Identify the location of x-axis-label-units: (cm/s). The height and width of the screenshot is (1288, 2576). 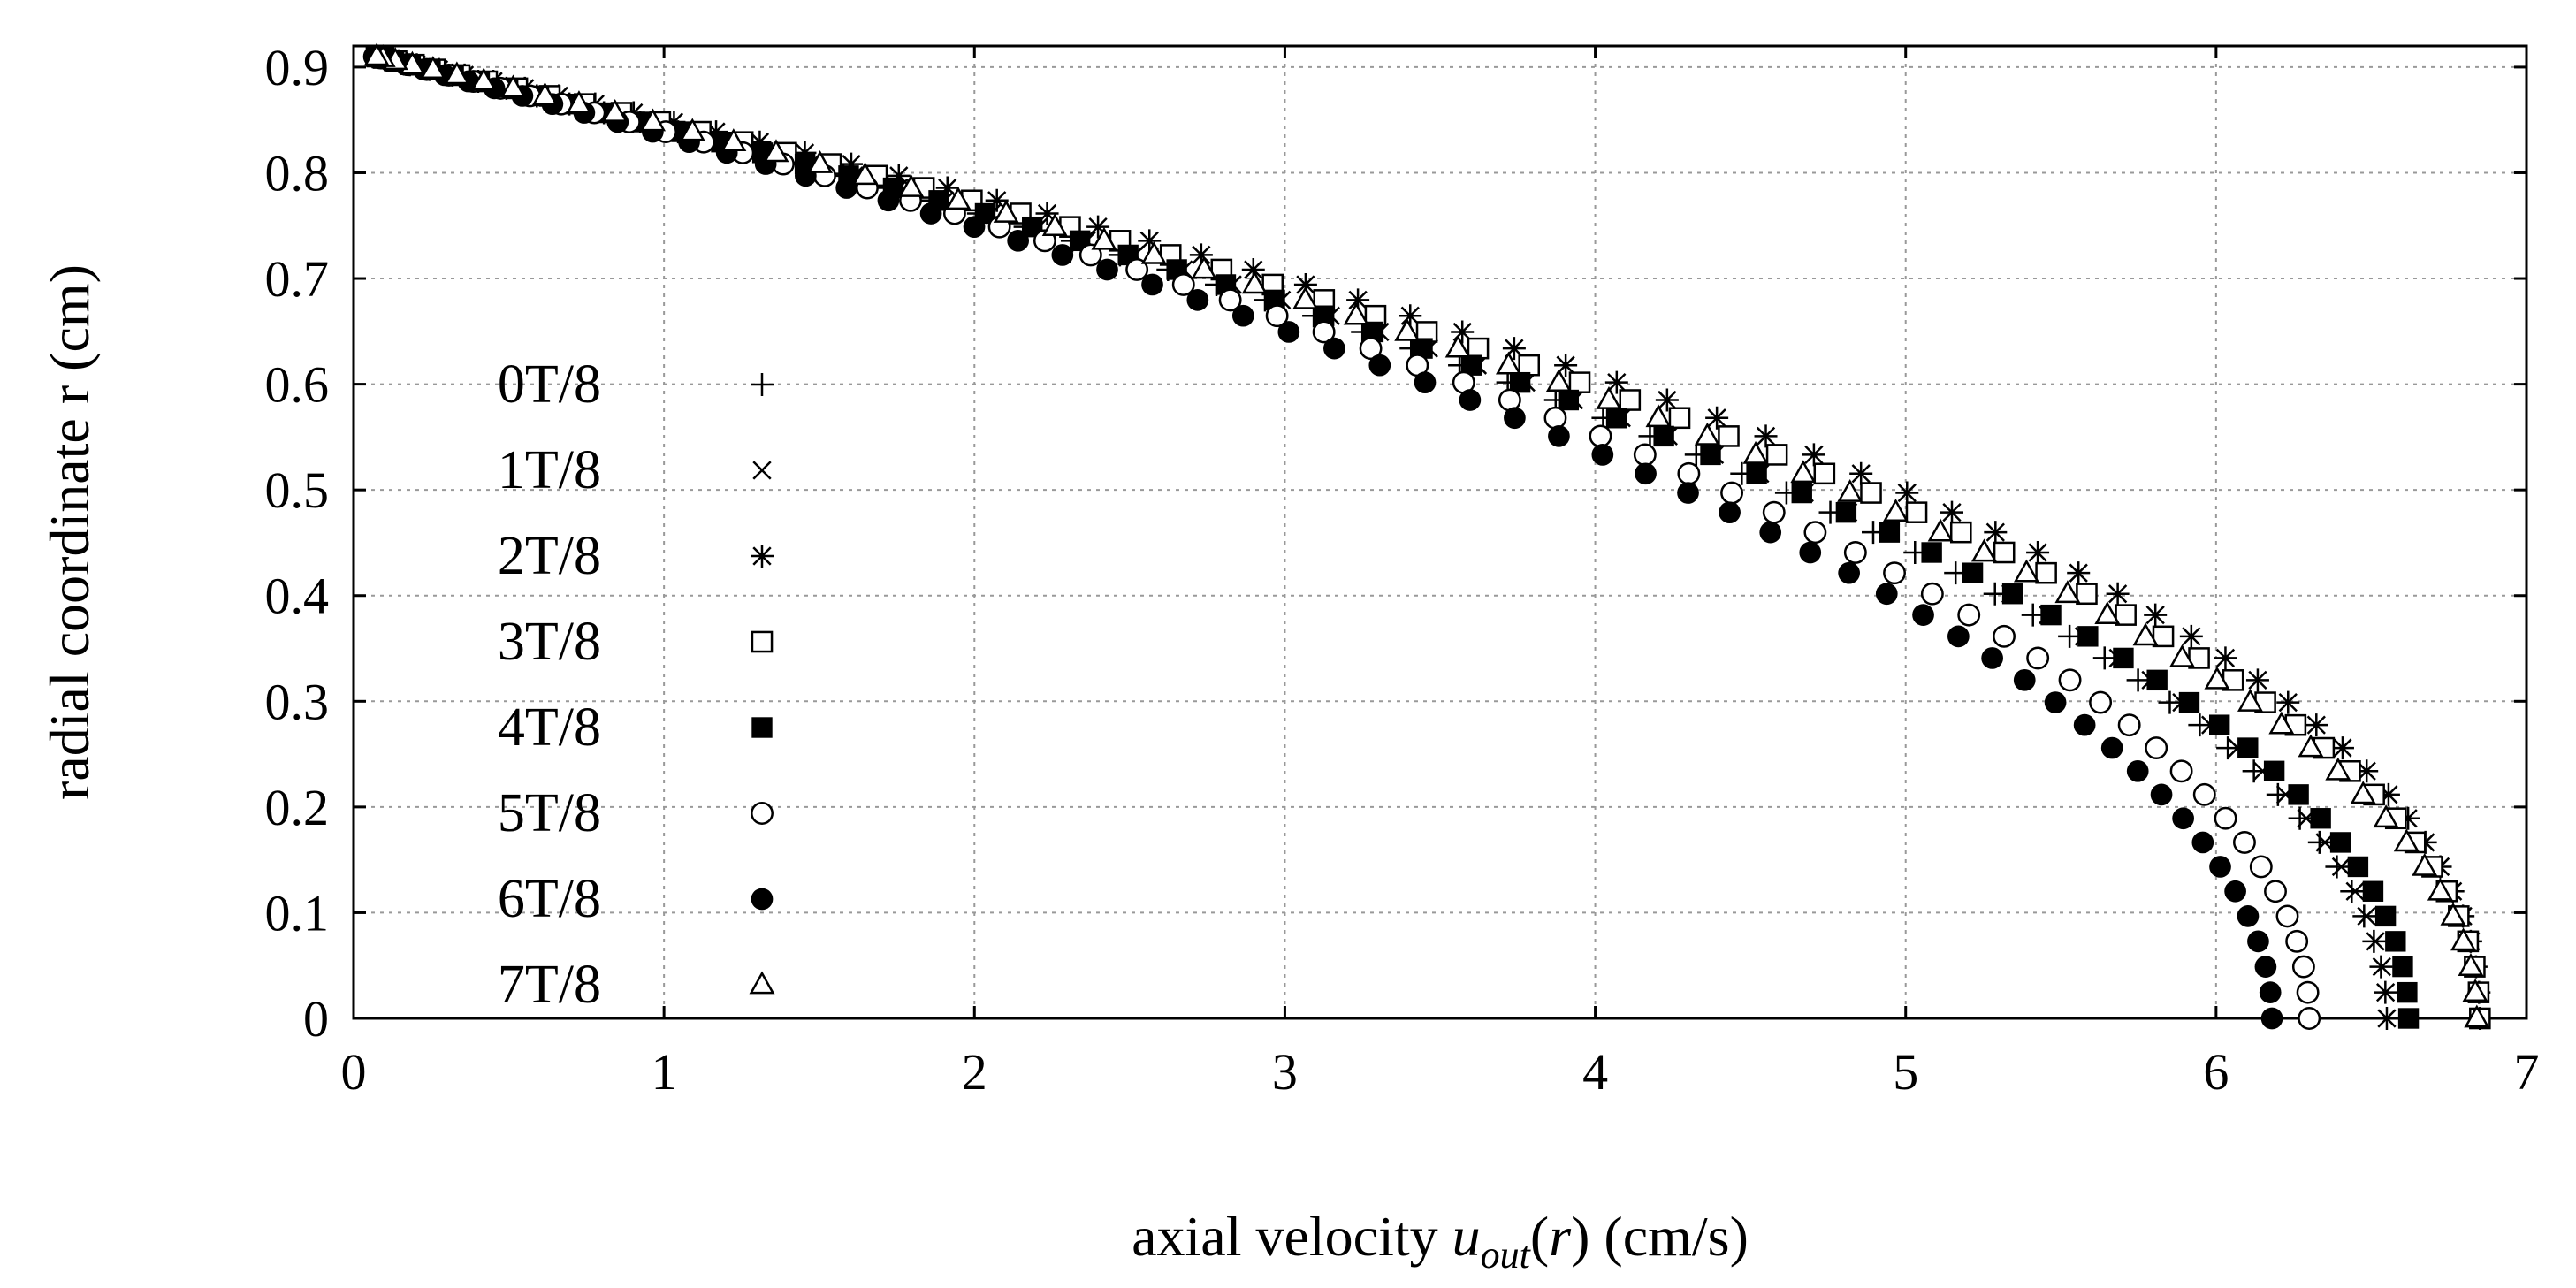
(1676, 1236).